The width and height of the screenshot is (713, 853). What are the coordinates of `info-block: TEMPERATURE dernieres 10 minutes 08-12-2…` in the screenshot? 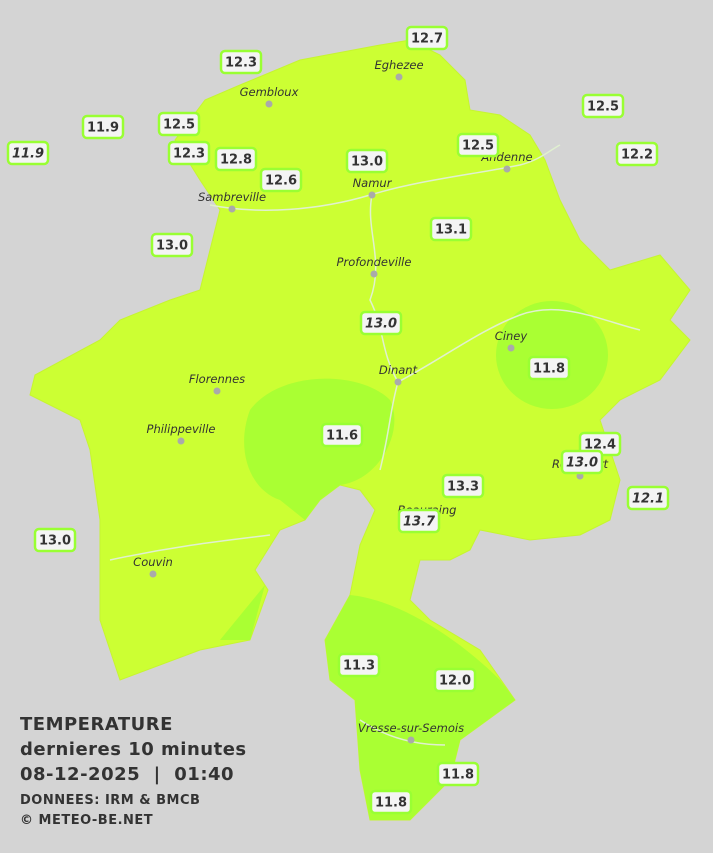 It's located at (133, 771).